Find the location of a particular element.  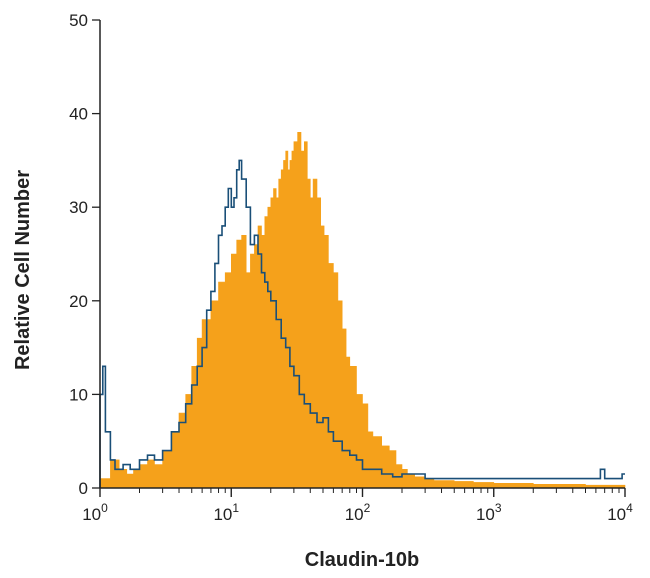

x-tick-exponent: 0 is located at coordinates (104, 508).